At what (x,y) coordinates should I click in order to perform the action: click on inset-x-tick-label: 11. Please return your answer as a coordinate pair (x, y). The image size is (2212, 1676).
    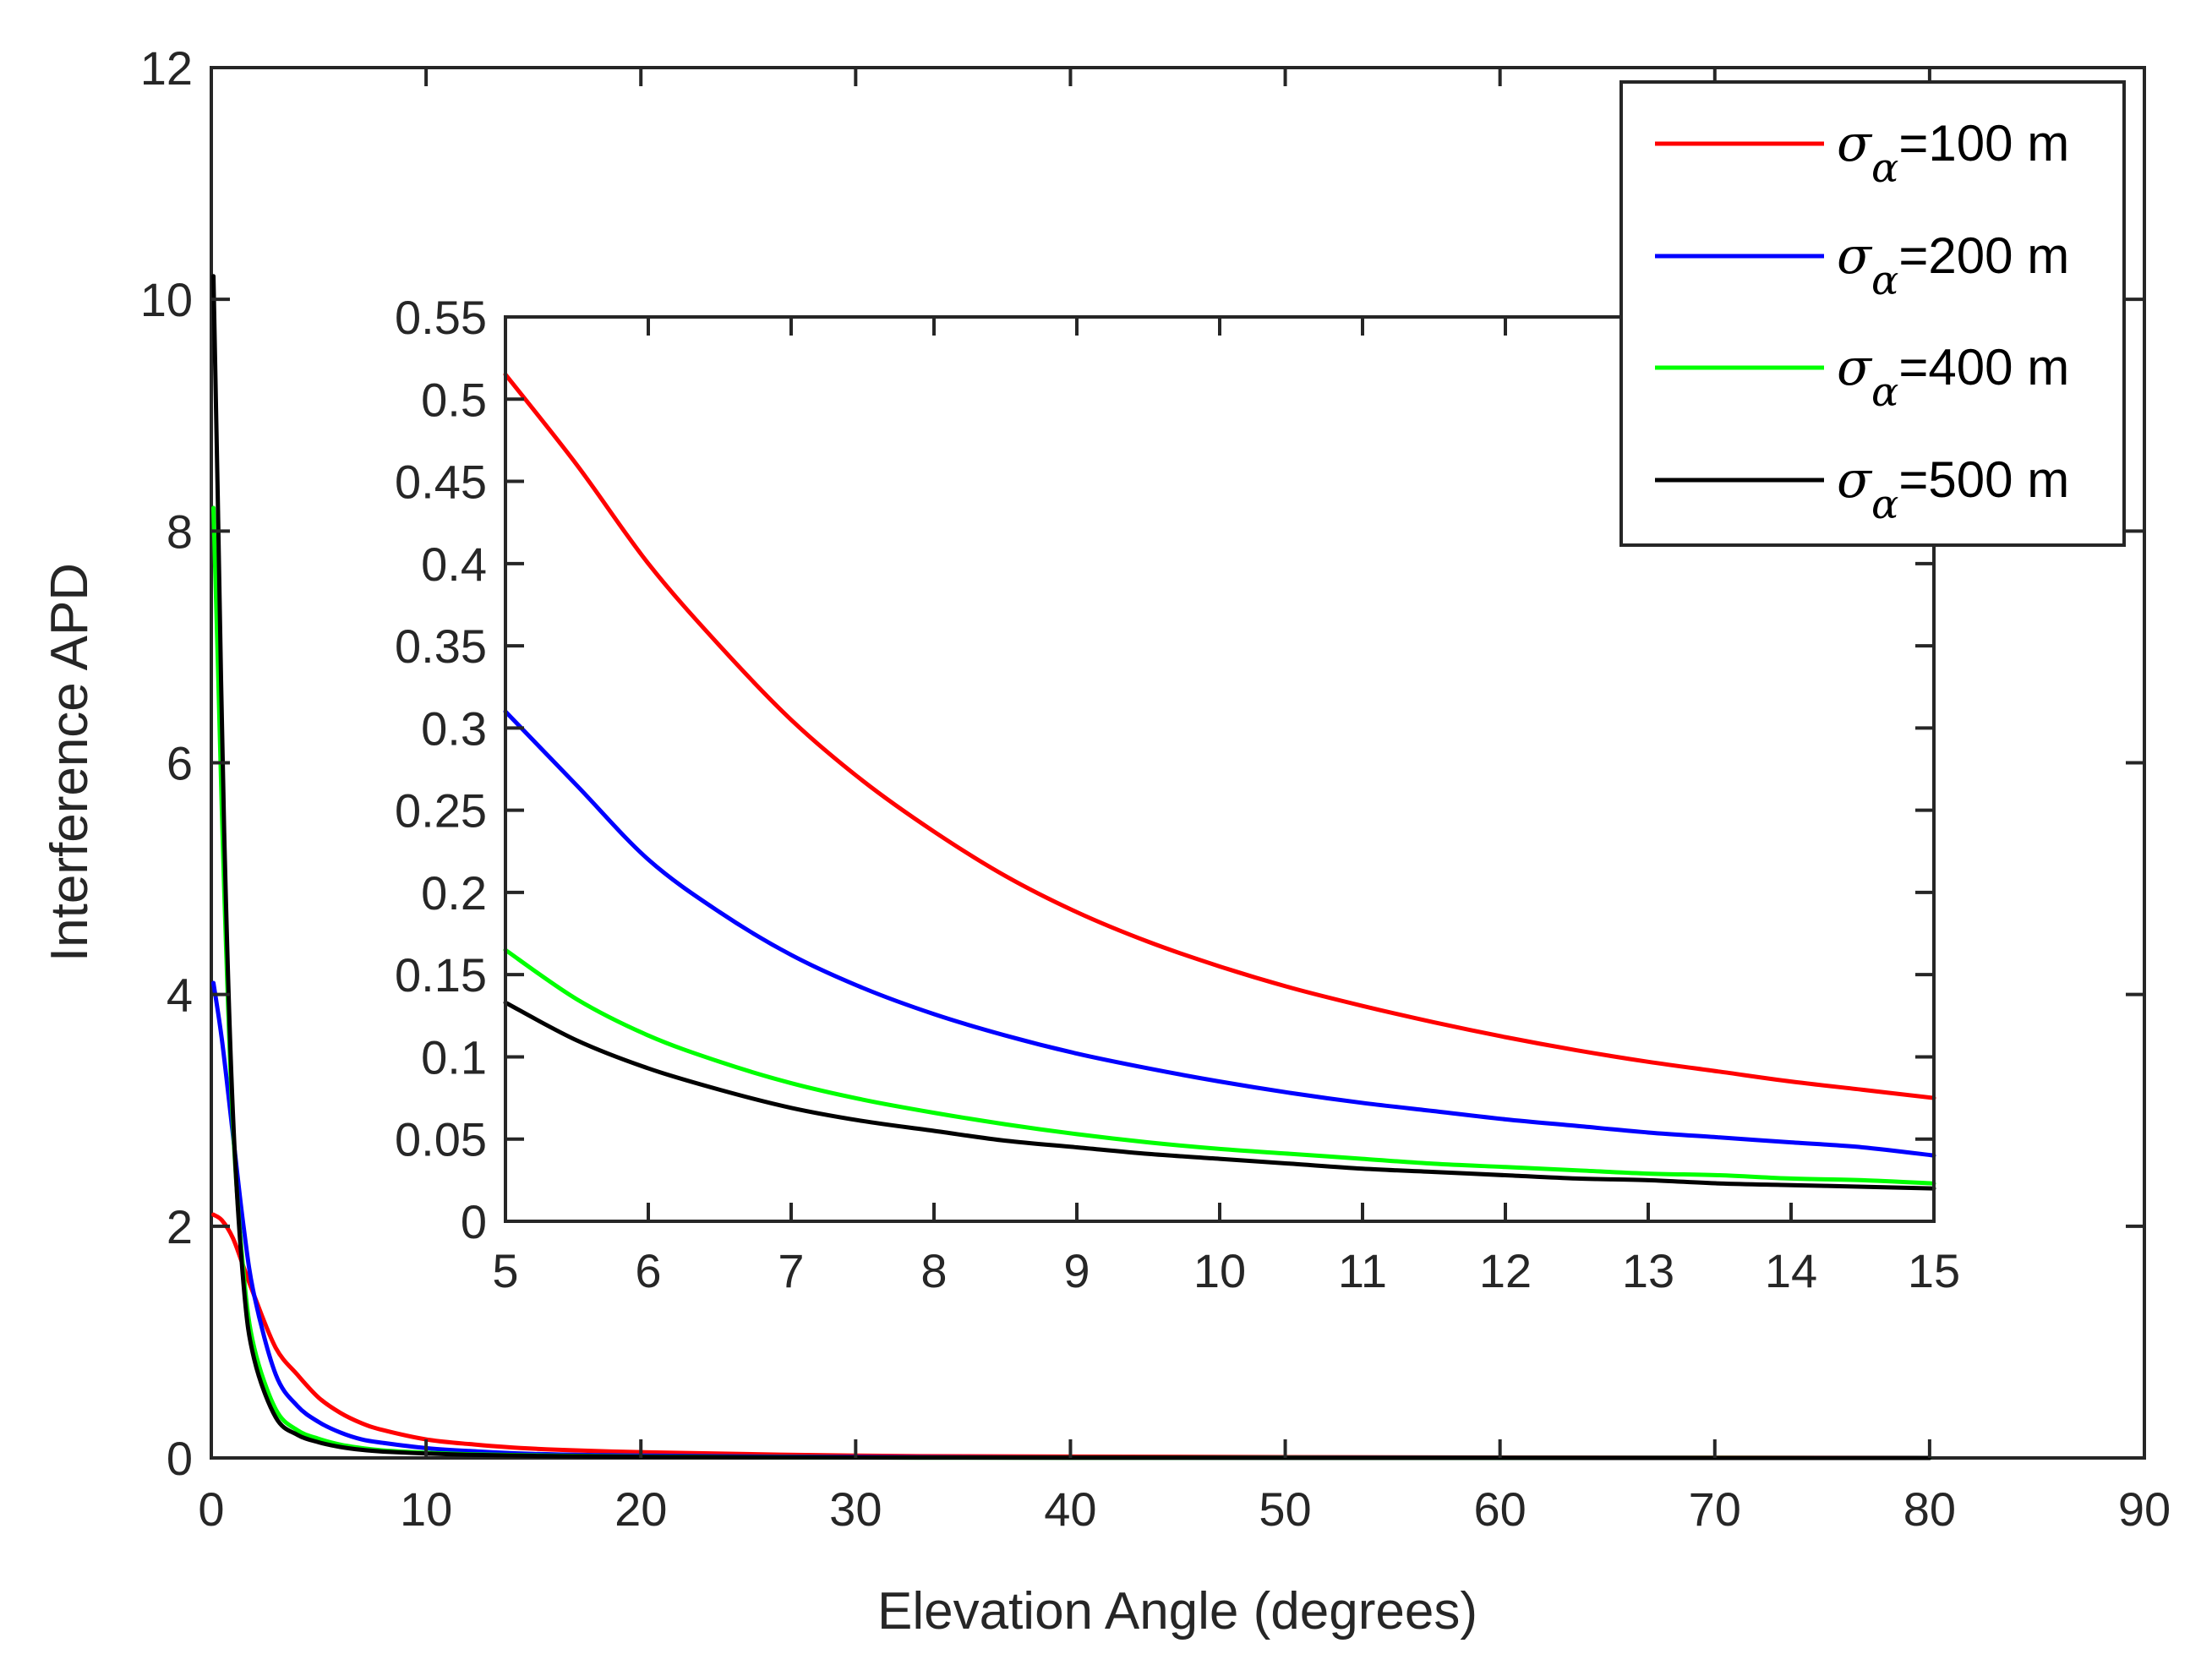
    Looking at the image, I should click on (1362, 1270).